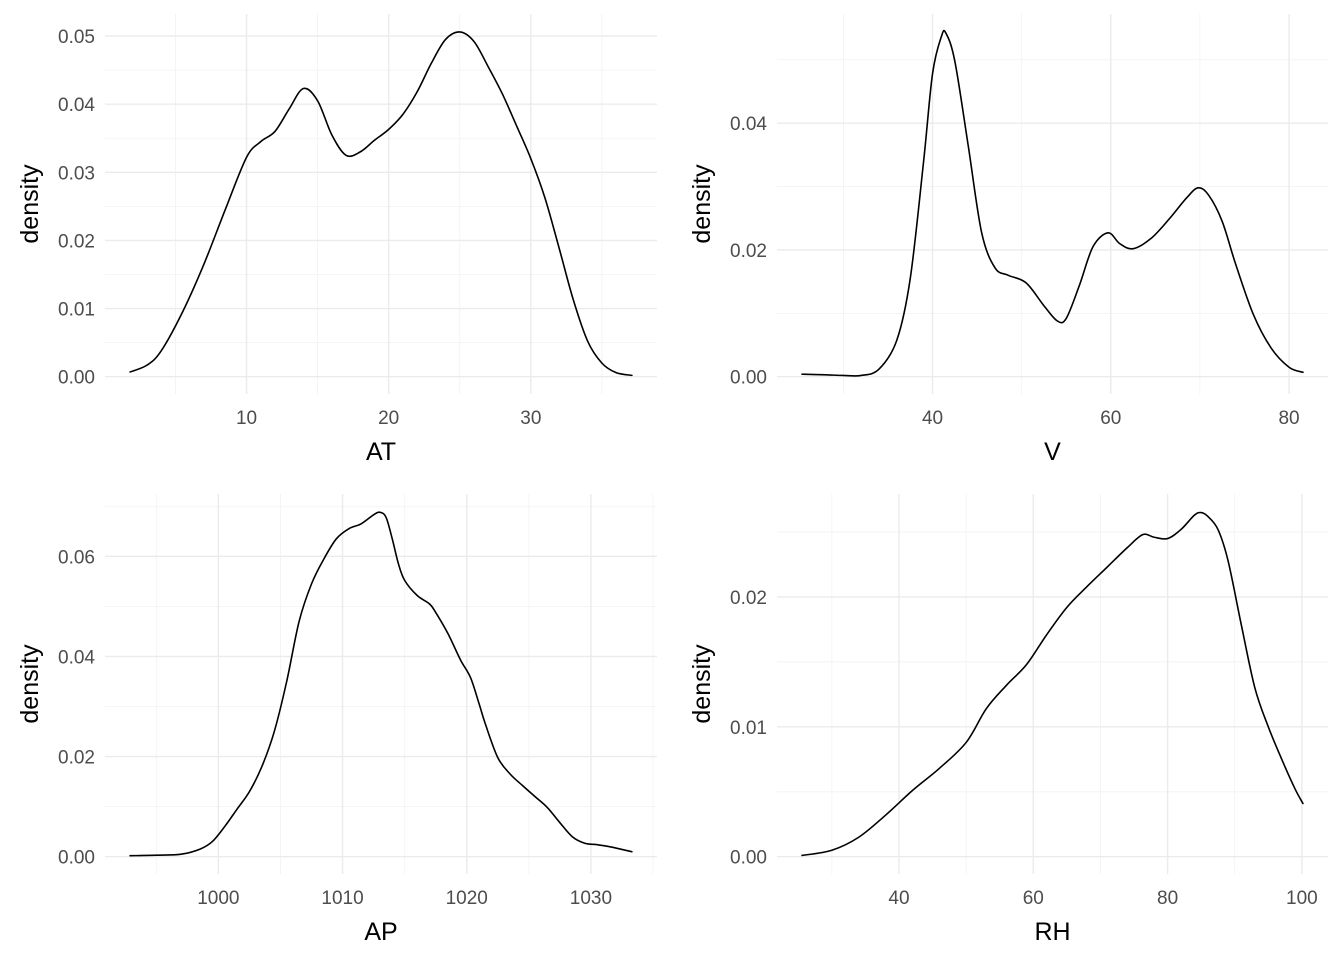 This screenshot has width=1344, height=960. I want to click on x-tick-label: 1030, so click(591, 898).